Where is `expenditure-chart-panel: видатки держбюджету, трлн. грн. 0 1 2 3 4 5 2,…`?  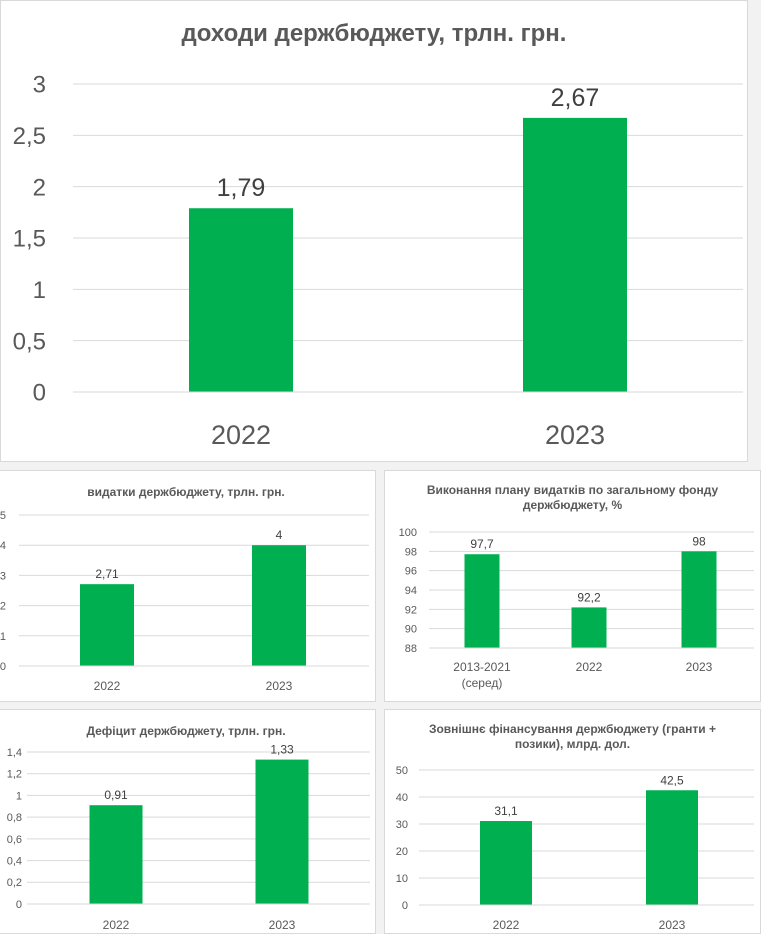
expenditure-chart-panel: видатки держбюджету, трлн. грн. 0 1 2 3 4 5 2,… is located at coordinates (188, 586).